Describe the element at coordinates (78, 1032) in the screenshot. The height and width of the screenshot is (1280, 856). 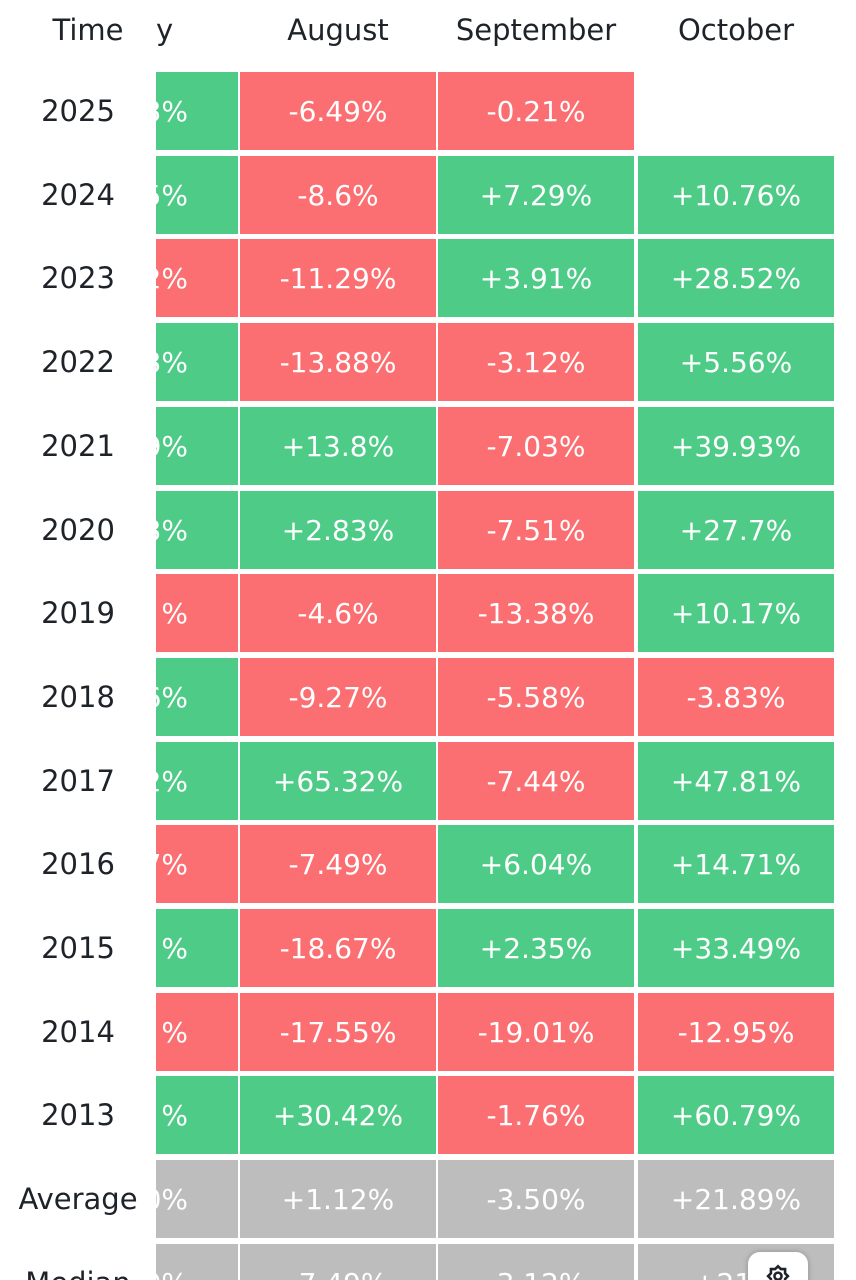
I see `row-label: 2014` at that location.